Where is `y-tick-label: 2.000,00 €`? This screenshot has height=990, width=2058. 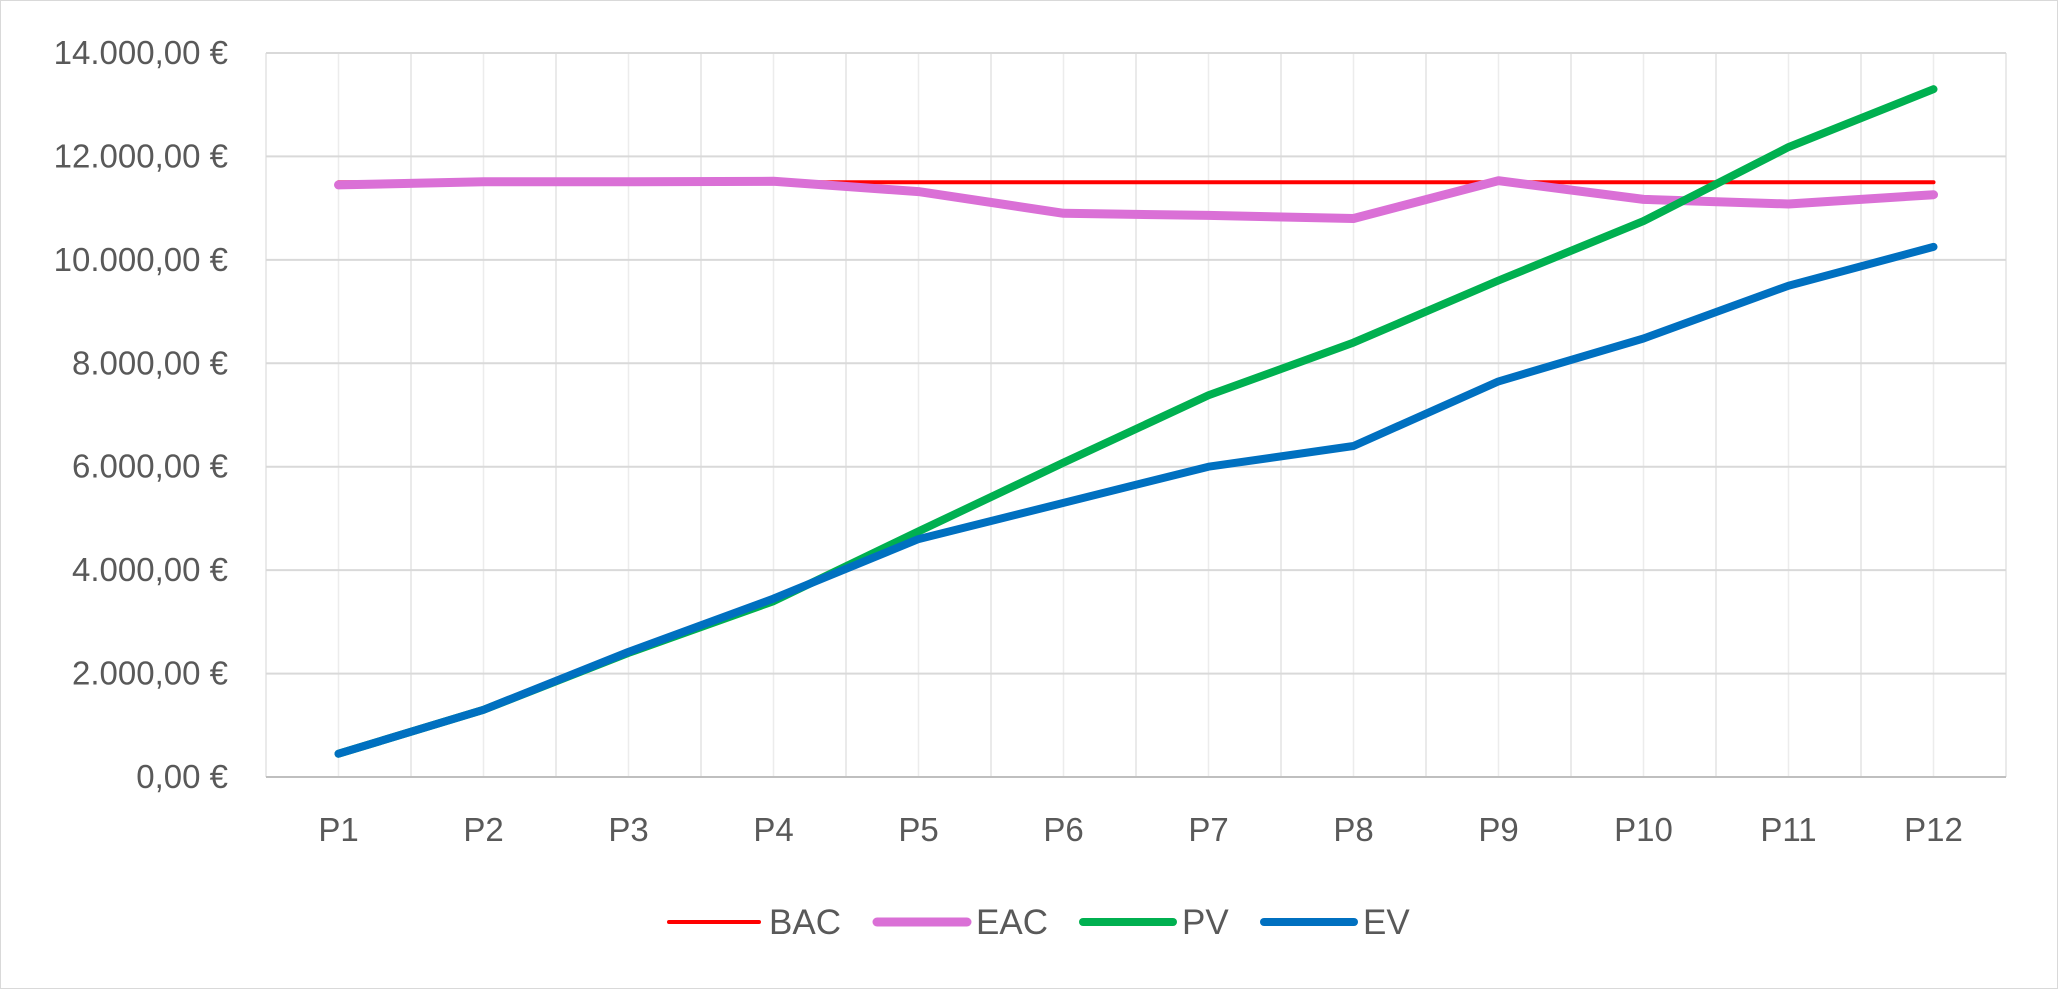
y-tick-label: 2.000,00 € is located at coordinates (150, 673).